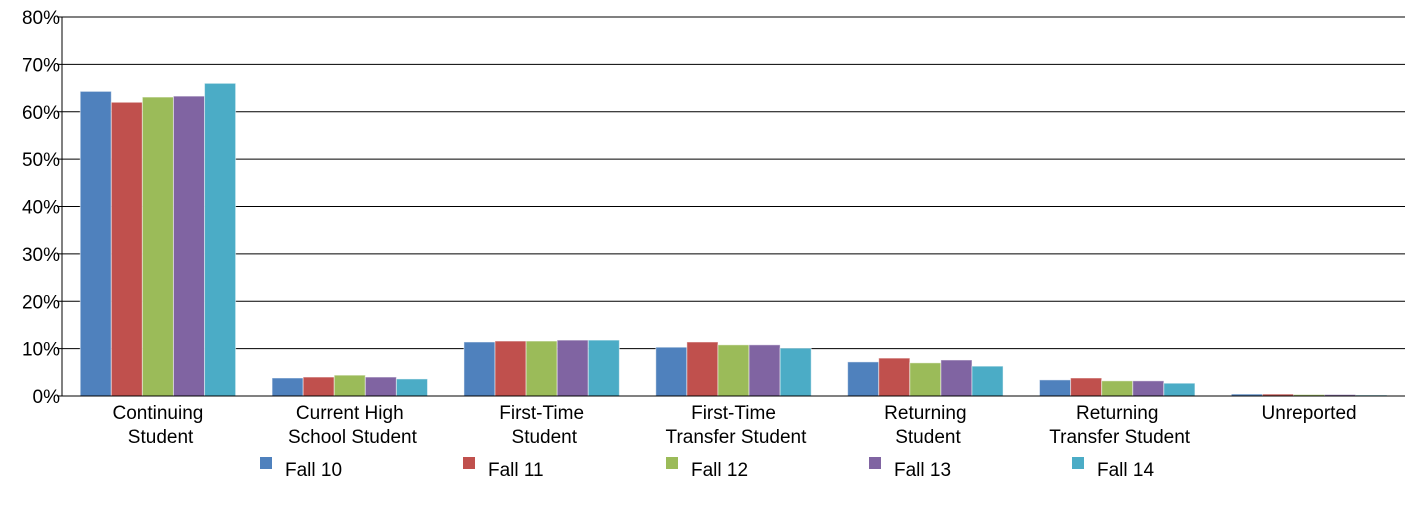 This screenshot has width=1410, height=512. What do you see at coordinates (47, 397) in the screenshot?
I see `y-tick-label: 0%` at bounding box center [47, 397].